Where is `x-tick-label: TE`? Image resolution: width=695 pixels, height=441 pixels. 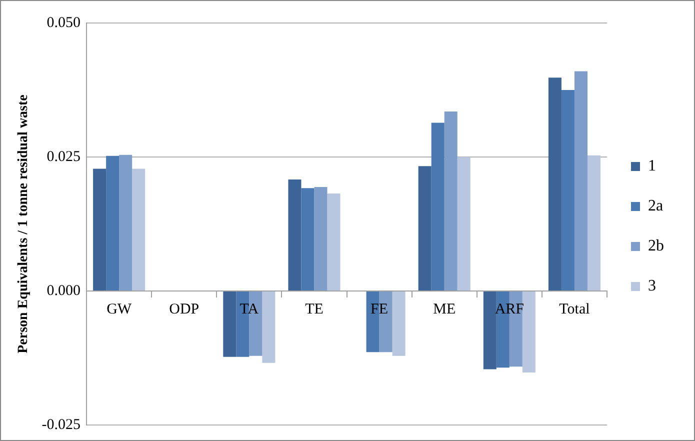 x-tick-label: TE is located at coordinates (314, 309).